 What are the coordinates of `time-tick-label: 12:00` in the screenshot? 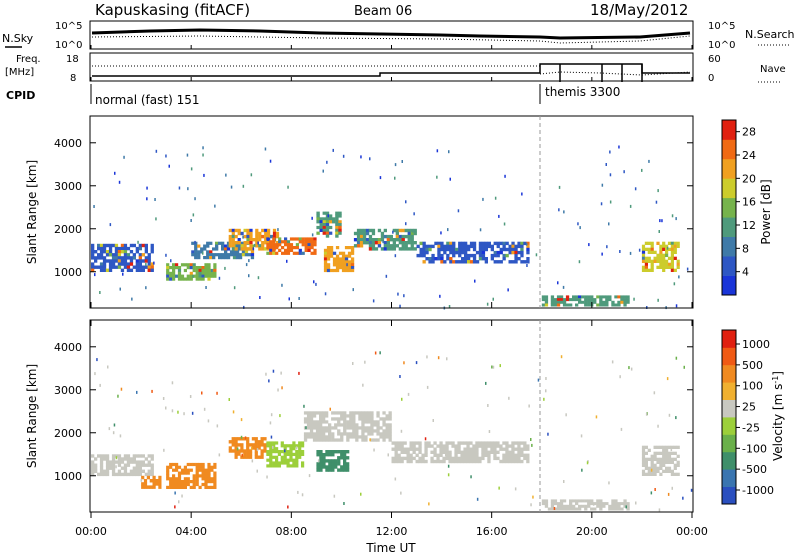 It's located at (392, 531).